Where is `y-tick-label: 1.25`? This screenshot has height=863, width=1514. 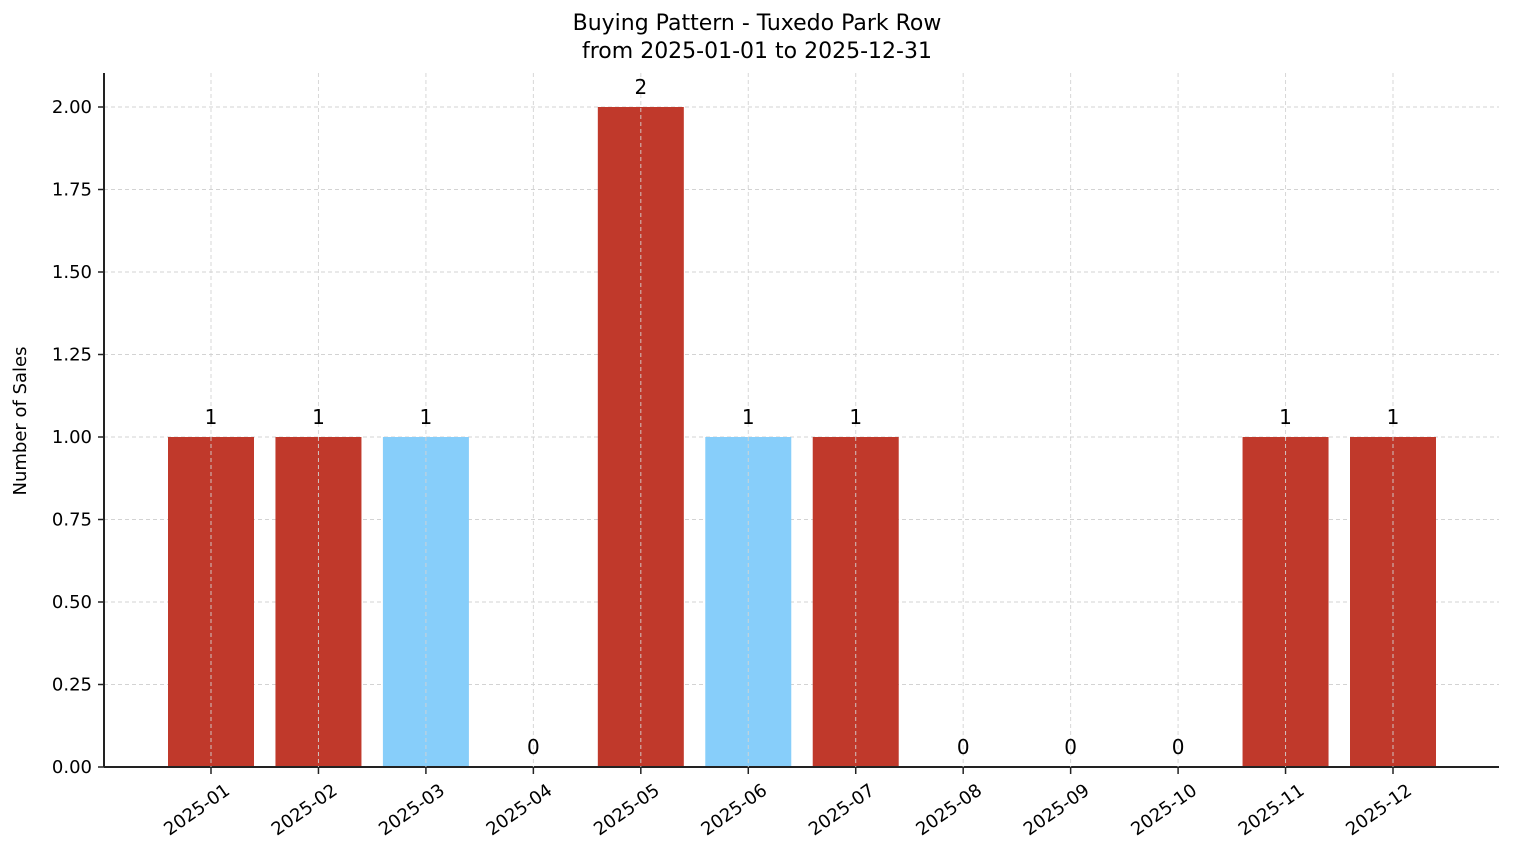
y-tick-label: 1.25 is located at coordinates (72, 355).